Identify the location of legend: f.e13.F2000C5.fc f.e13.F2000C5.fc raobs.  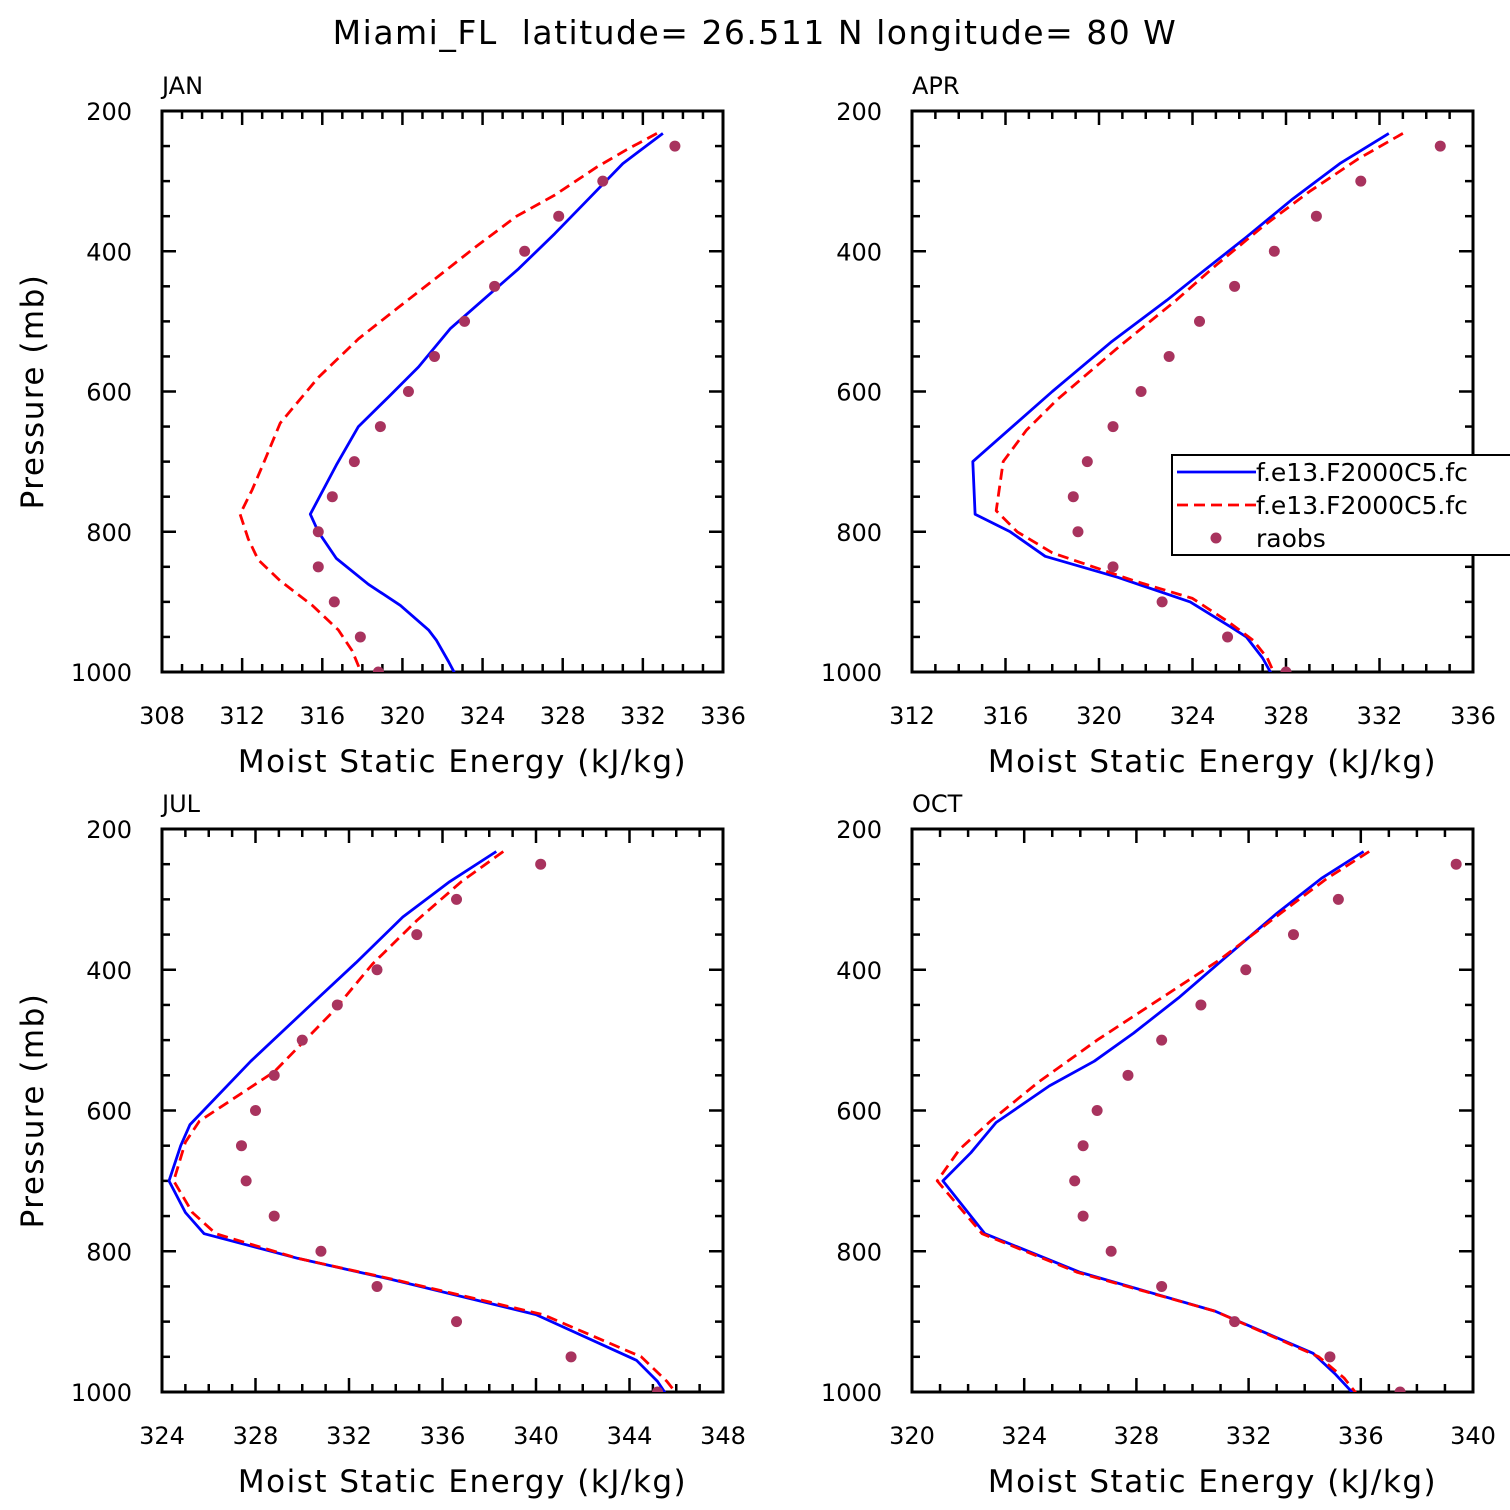
(1340, 505).